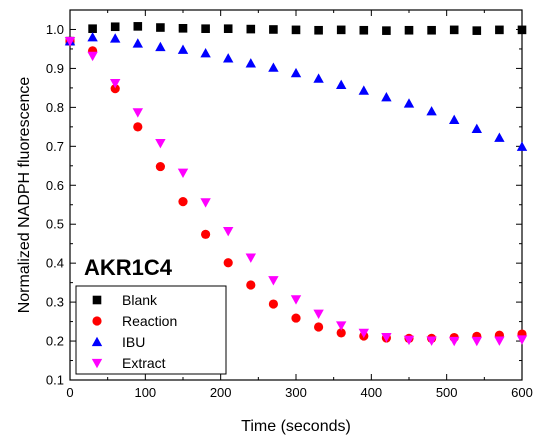 Image resolution: width=550 pixels, height=443 pixels. Describe the element at coordinates (296, 392) in the screenshot. I see `x-tick-label: 300` at that location.